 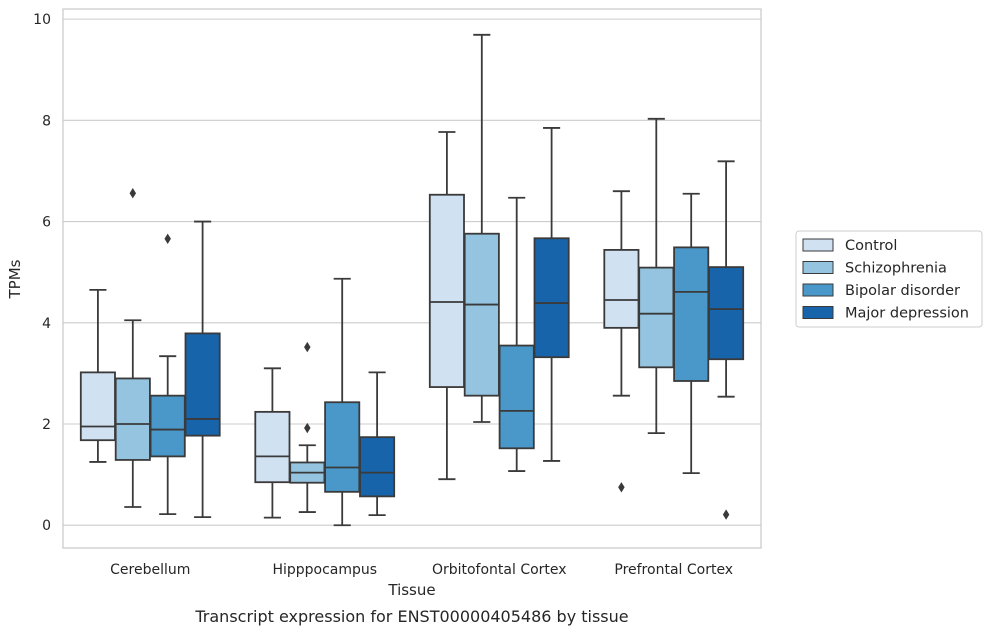 I want to click on box-hipppocampus-bipolar-disorder, so click(x=342, y=402).